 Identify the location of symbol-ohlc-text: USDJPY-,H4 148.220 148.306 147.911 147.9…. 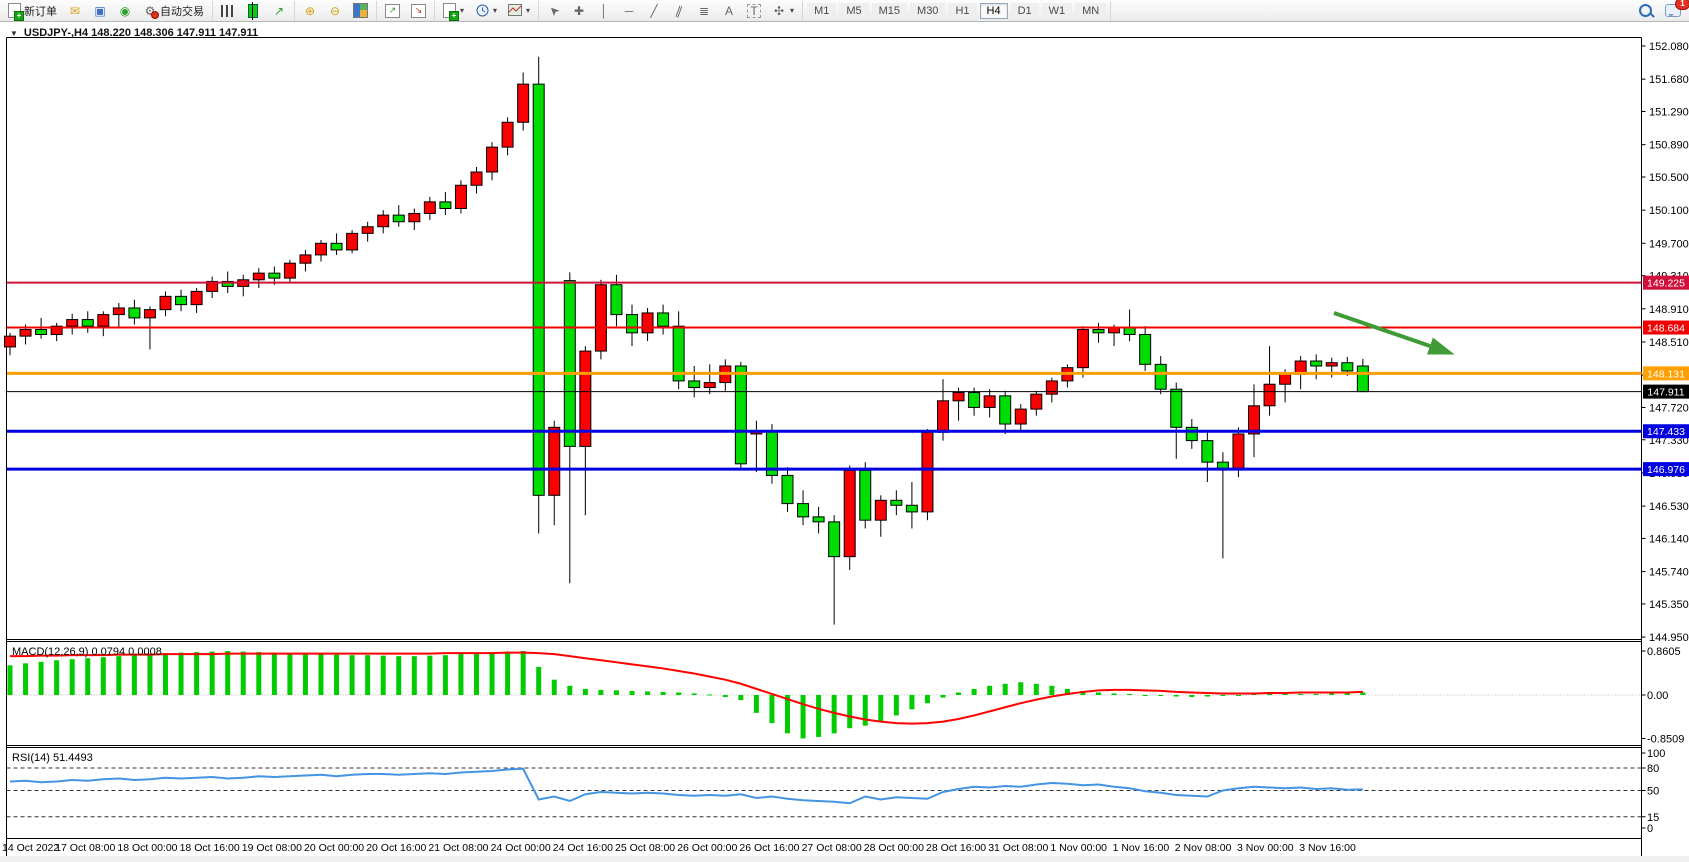
(141, 33).